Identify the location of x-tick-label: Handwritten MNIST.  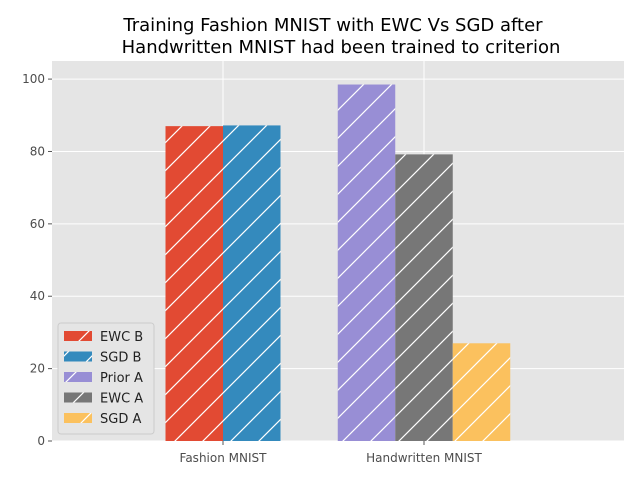
(424, 458).